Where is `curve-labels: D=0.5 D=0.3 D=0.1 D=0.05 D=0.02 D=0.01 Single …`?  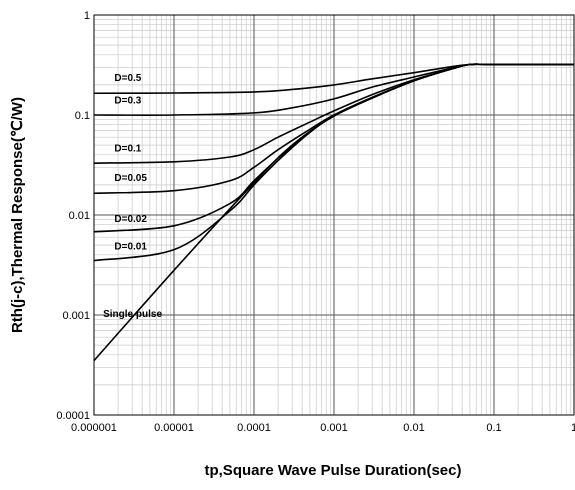 curve-labels: D=0.5 D=0.3 D=0.1 D=0.05 D=0.02 D=0.01 Single … is located at coordinates (132, 196).